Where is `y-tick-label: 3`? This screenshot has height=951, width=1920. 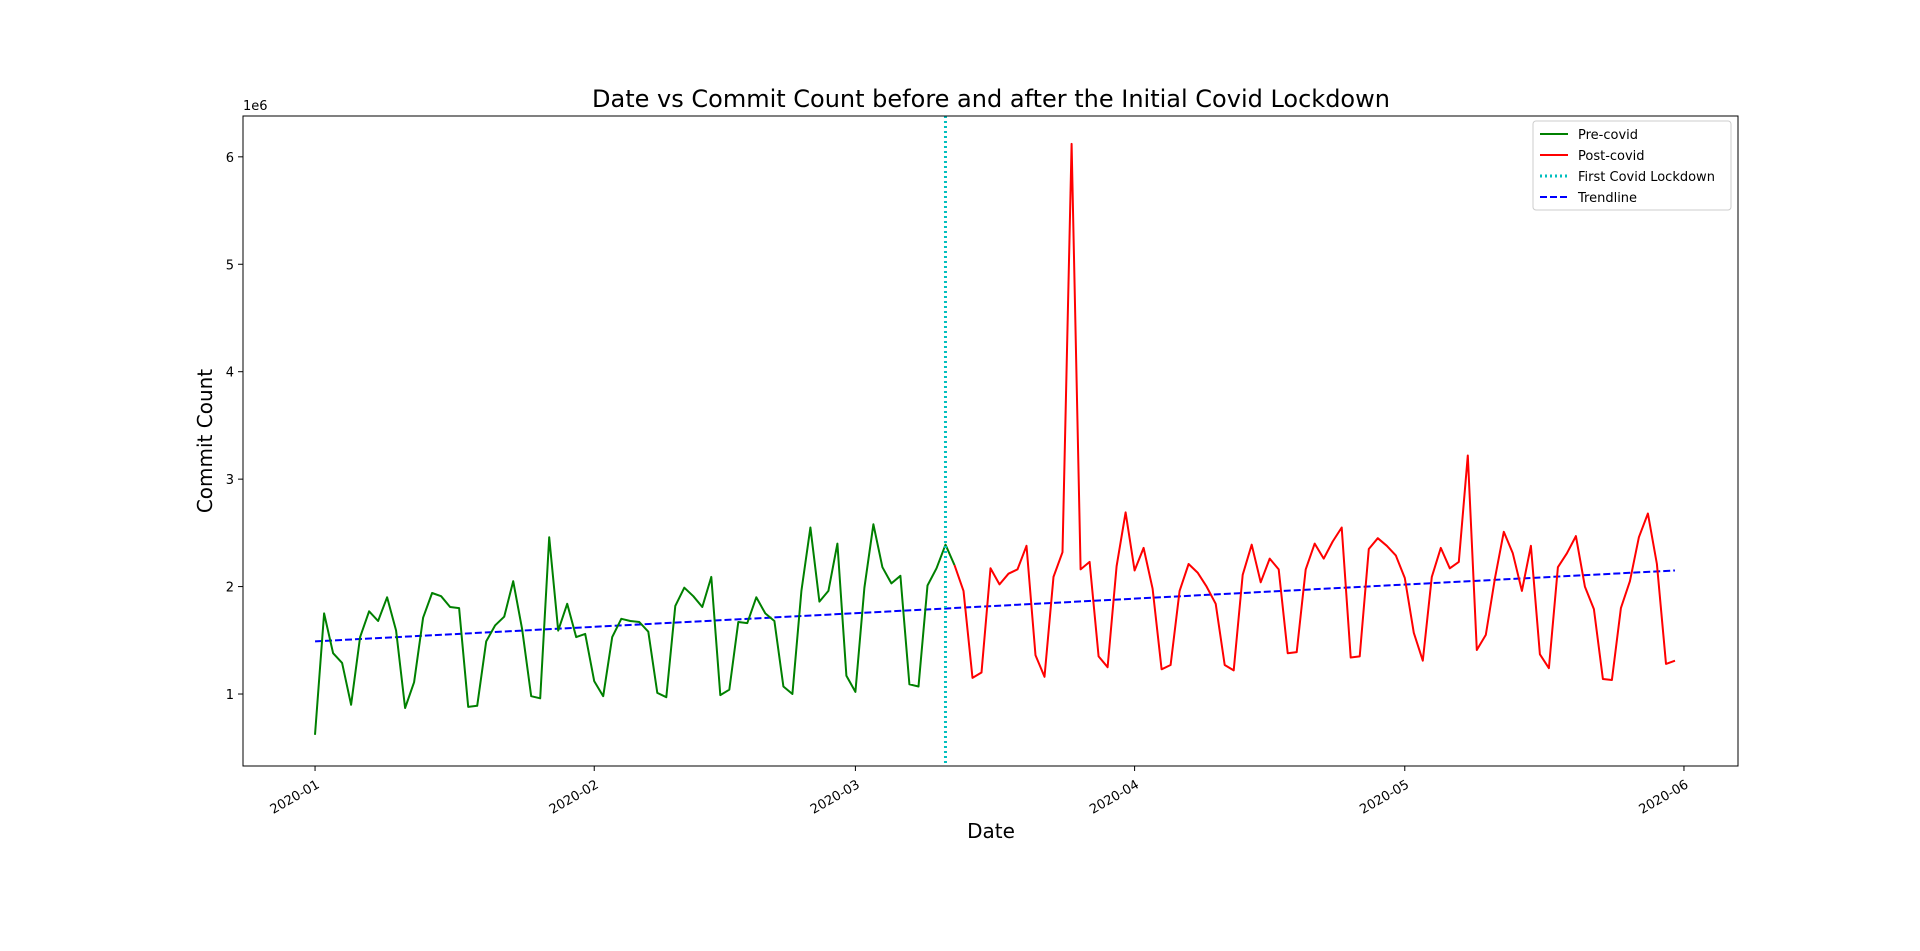
y-tick-label: 3 is located at coordinates (230, 480).